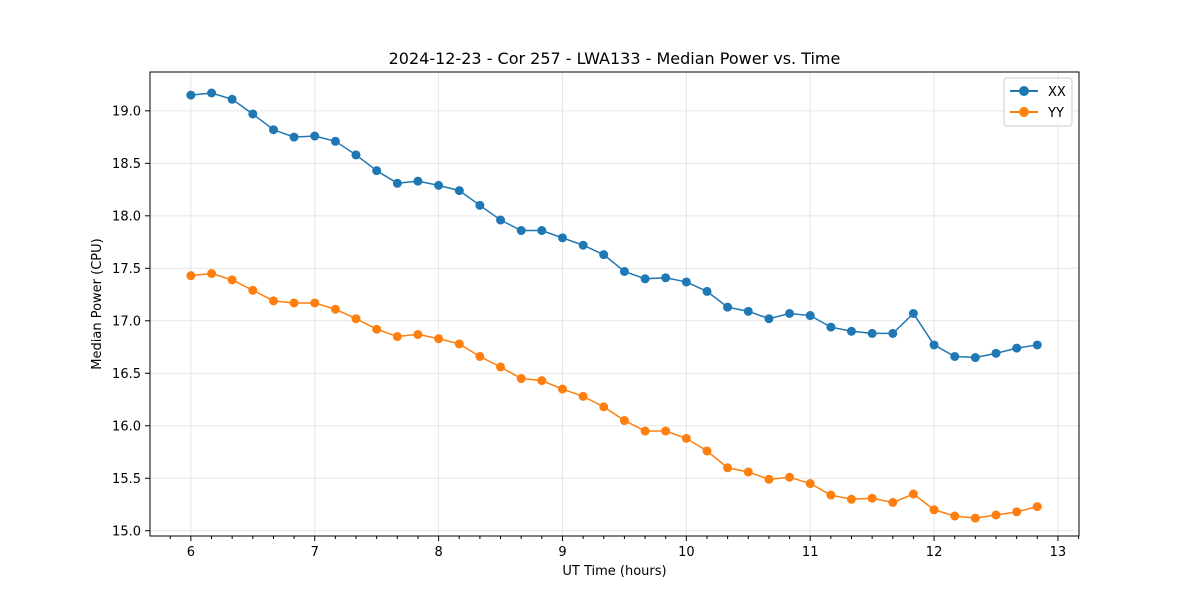  Describe the element at coordinates (126, 426) in the screenshot. I see `y-tick-label: 16.0` at that location.